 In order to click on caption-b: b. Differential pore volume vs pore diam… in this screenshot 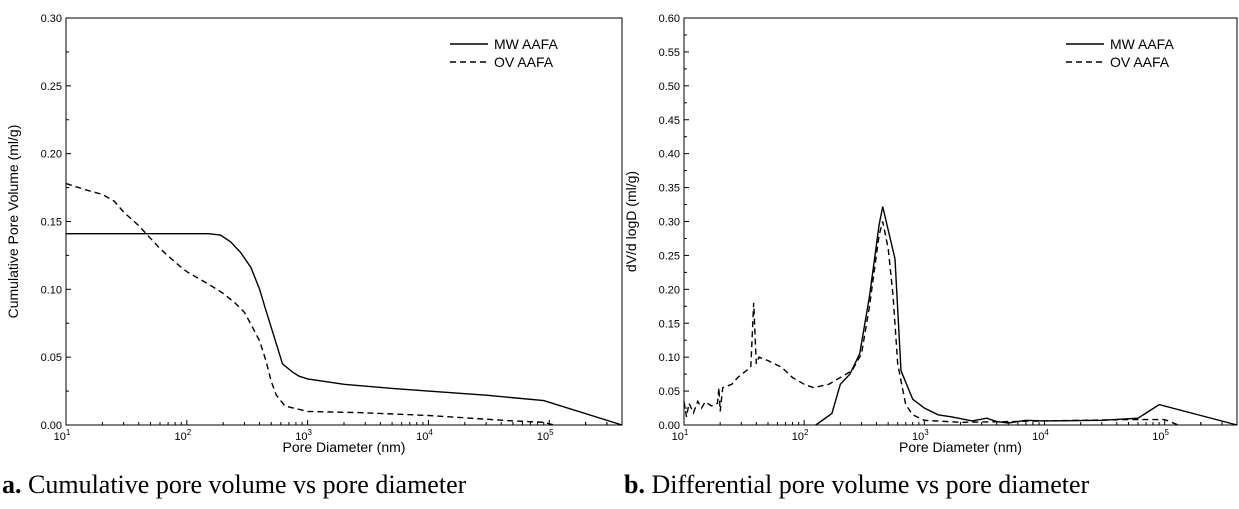, I will do `click(856, 485)`.